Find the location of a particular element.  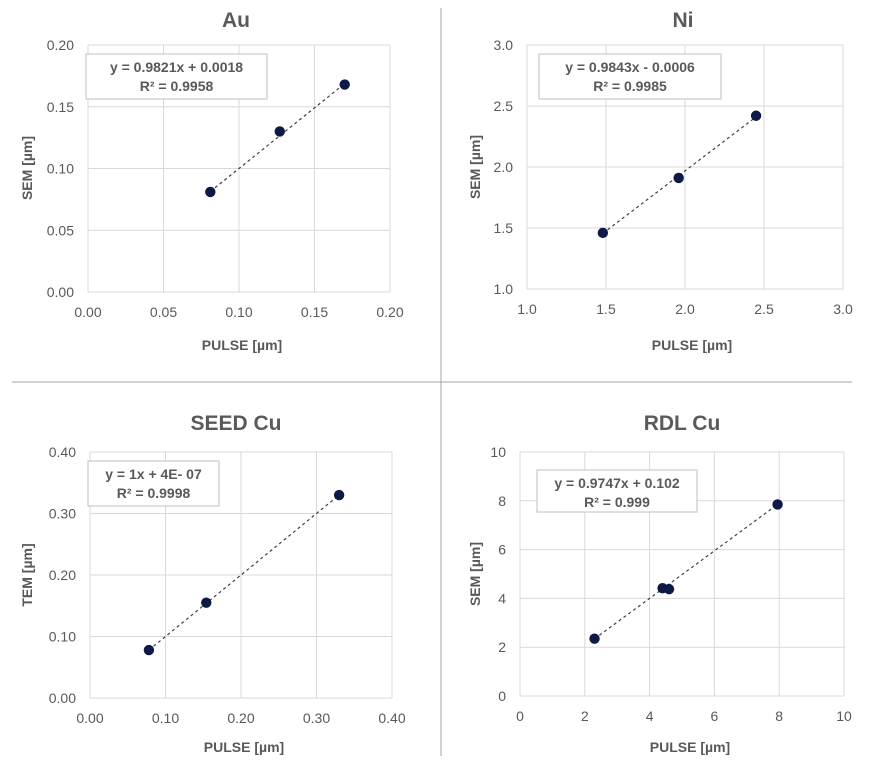

chart-title: Au is located at coordinates (236, 20).